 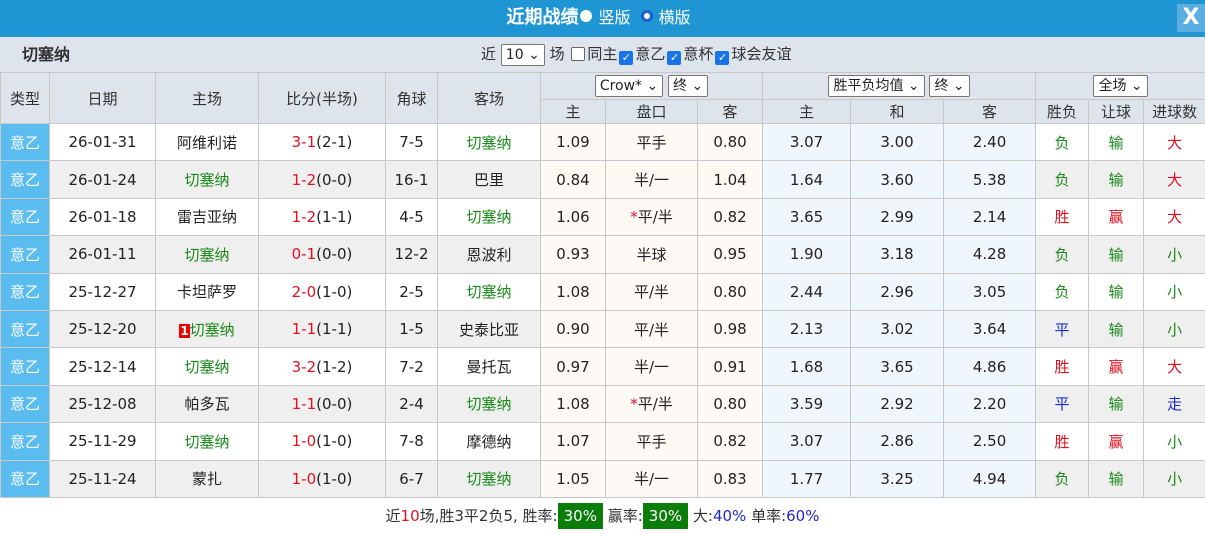 I want to click on scope-select: 全场 ⌄, so click(x=1120, y=86).